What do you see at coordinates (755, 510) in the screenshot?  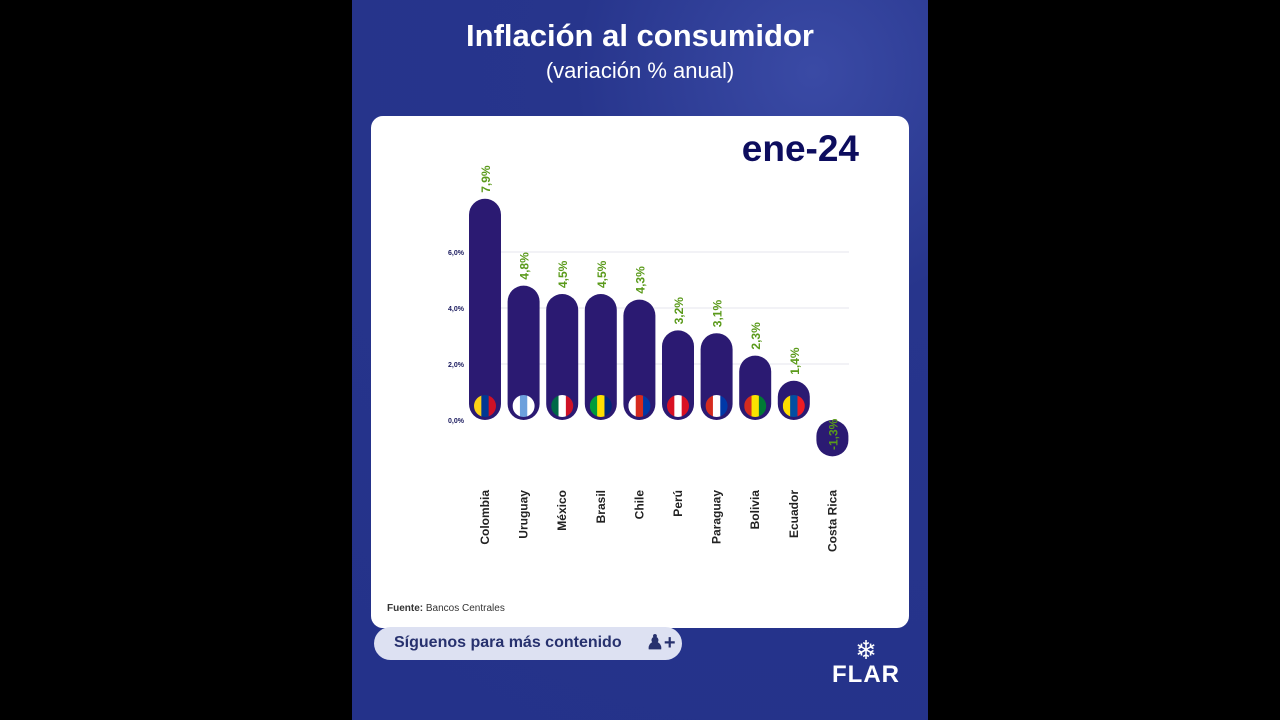 I see `x-tick-label: Bolivia` at bounding box center [755, 510].